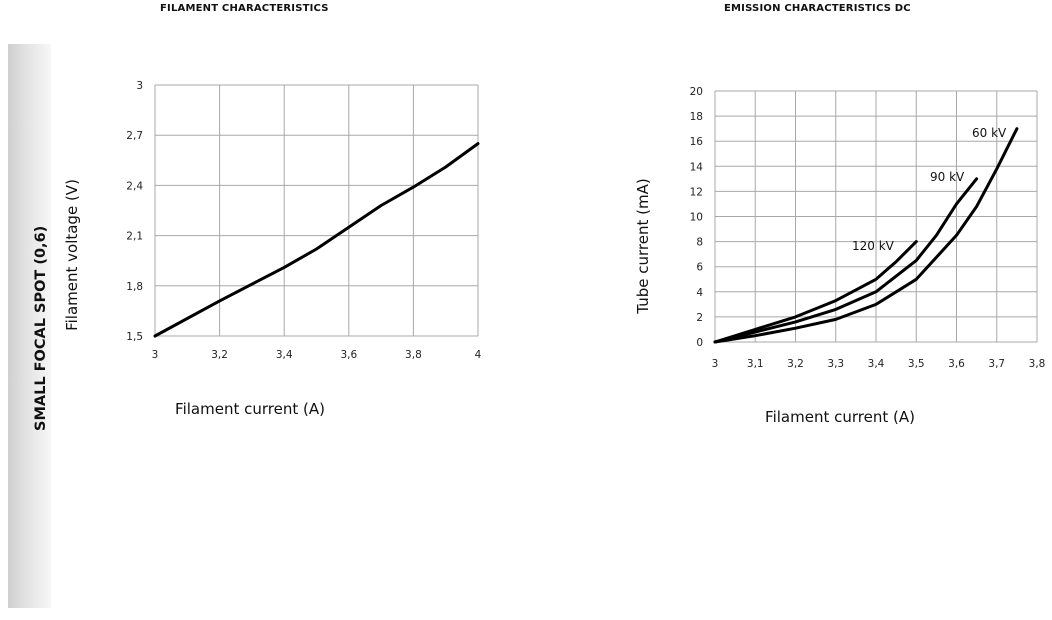 The image size is (1052, 620). I want to click on chart-1-y-tick-label: 3, so click(139, 86).